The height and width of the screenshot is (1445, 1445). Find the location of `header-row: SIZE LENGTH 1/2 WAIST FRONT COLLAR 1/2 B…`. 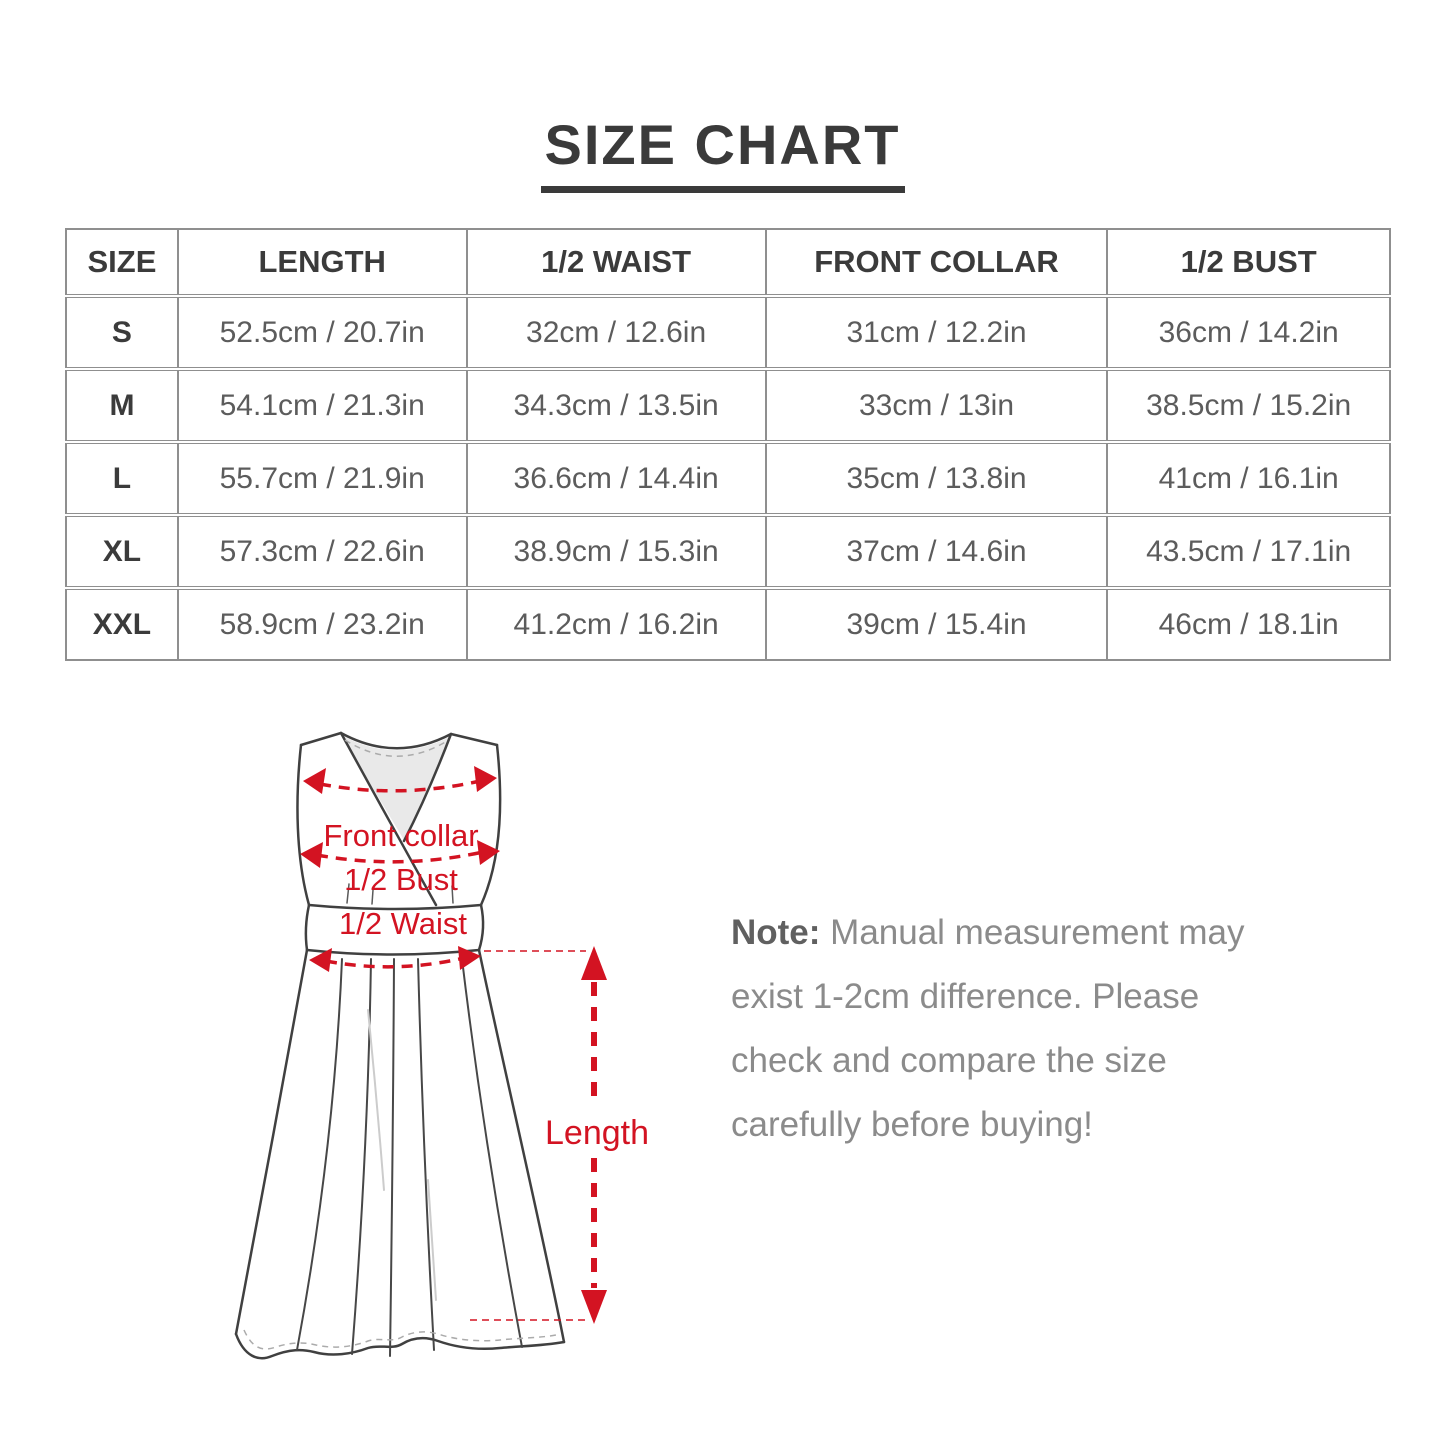

header-row: SIZE LENGTH 1/2 WAIST FRONT COLLAR 1/2 B… is located at coordinates (728, 262).